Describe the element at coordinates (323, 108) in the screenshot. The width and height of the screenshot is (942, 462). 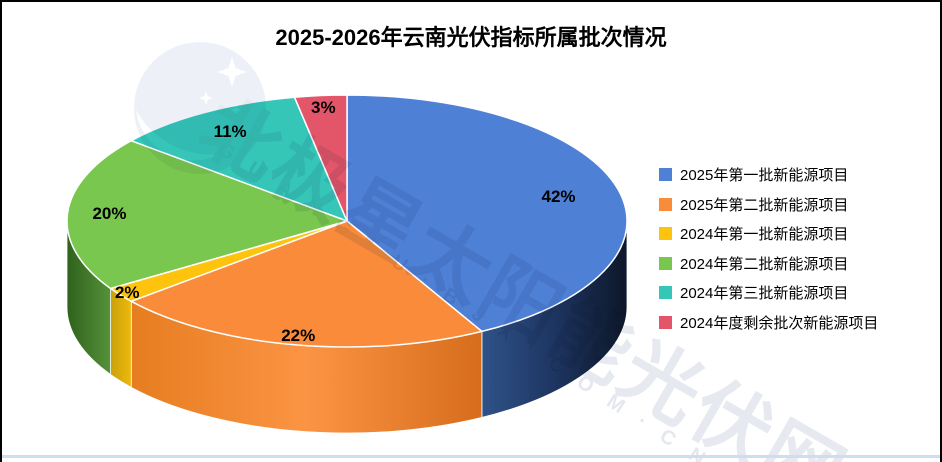
I see `slice-percent-label: 3%` at that location.